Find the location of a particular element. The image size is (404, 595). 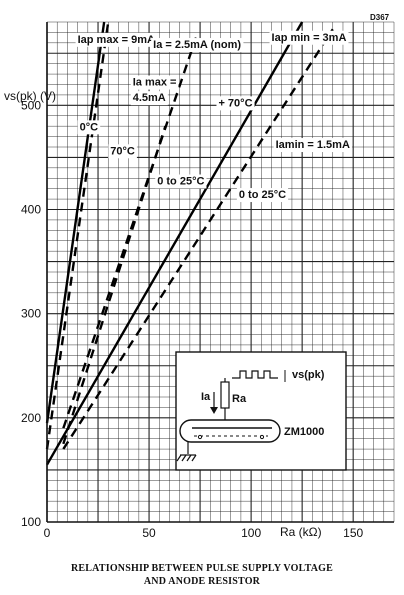

annotation-group: 0°C is located at coordinates (89, 127).